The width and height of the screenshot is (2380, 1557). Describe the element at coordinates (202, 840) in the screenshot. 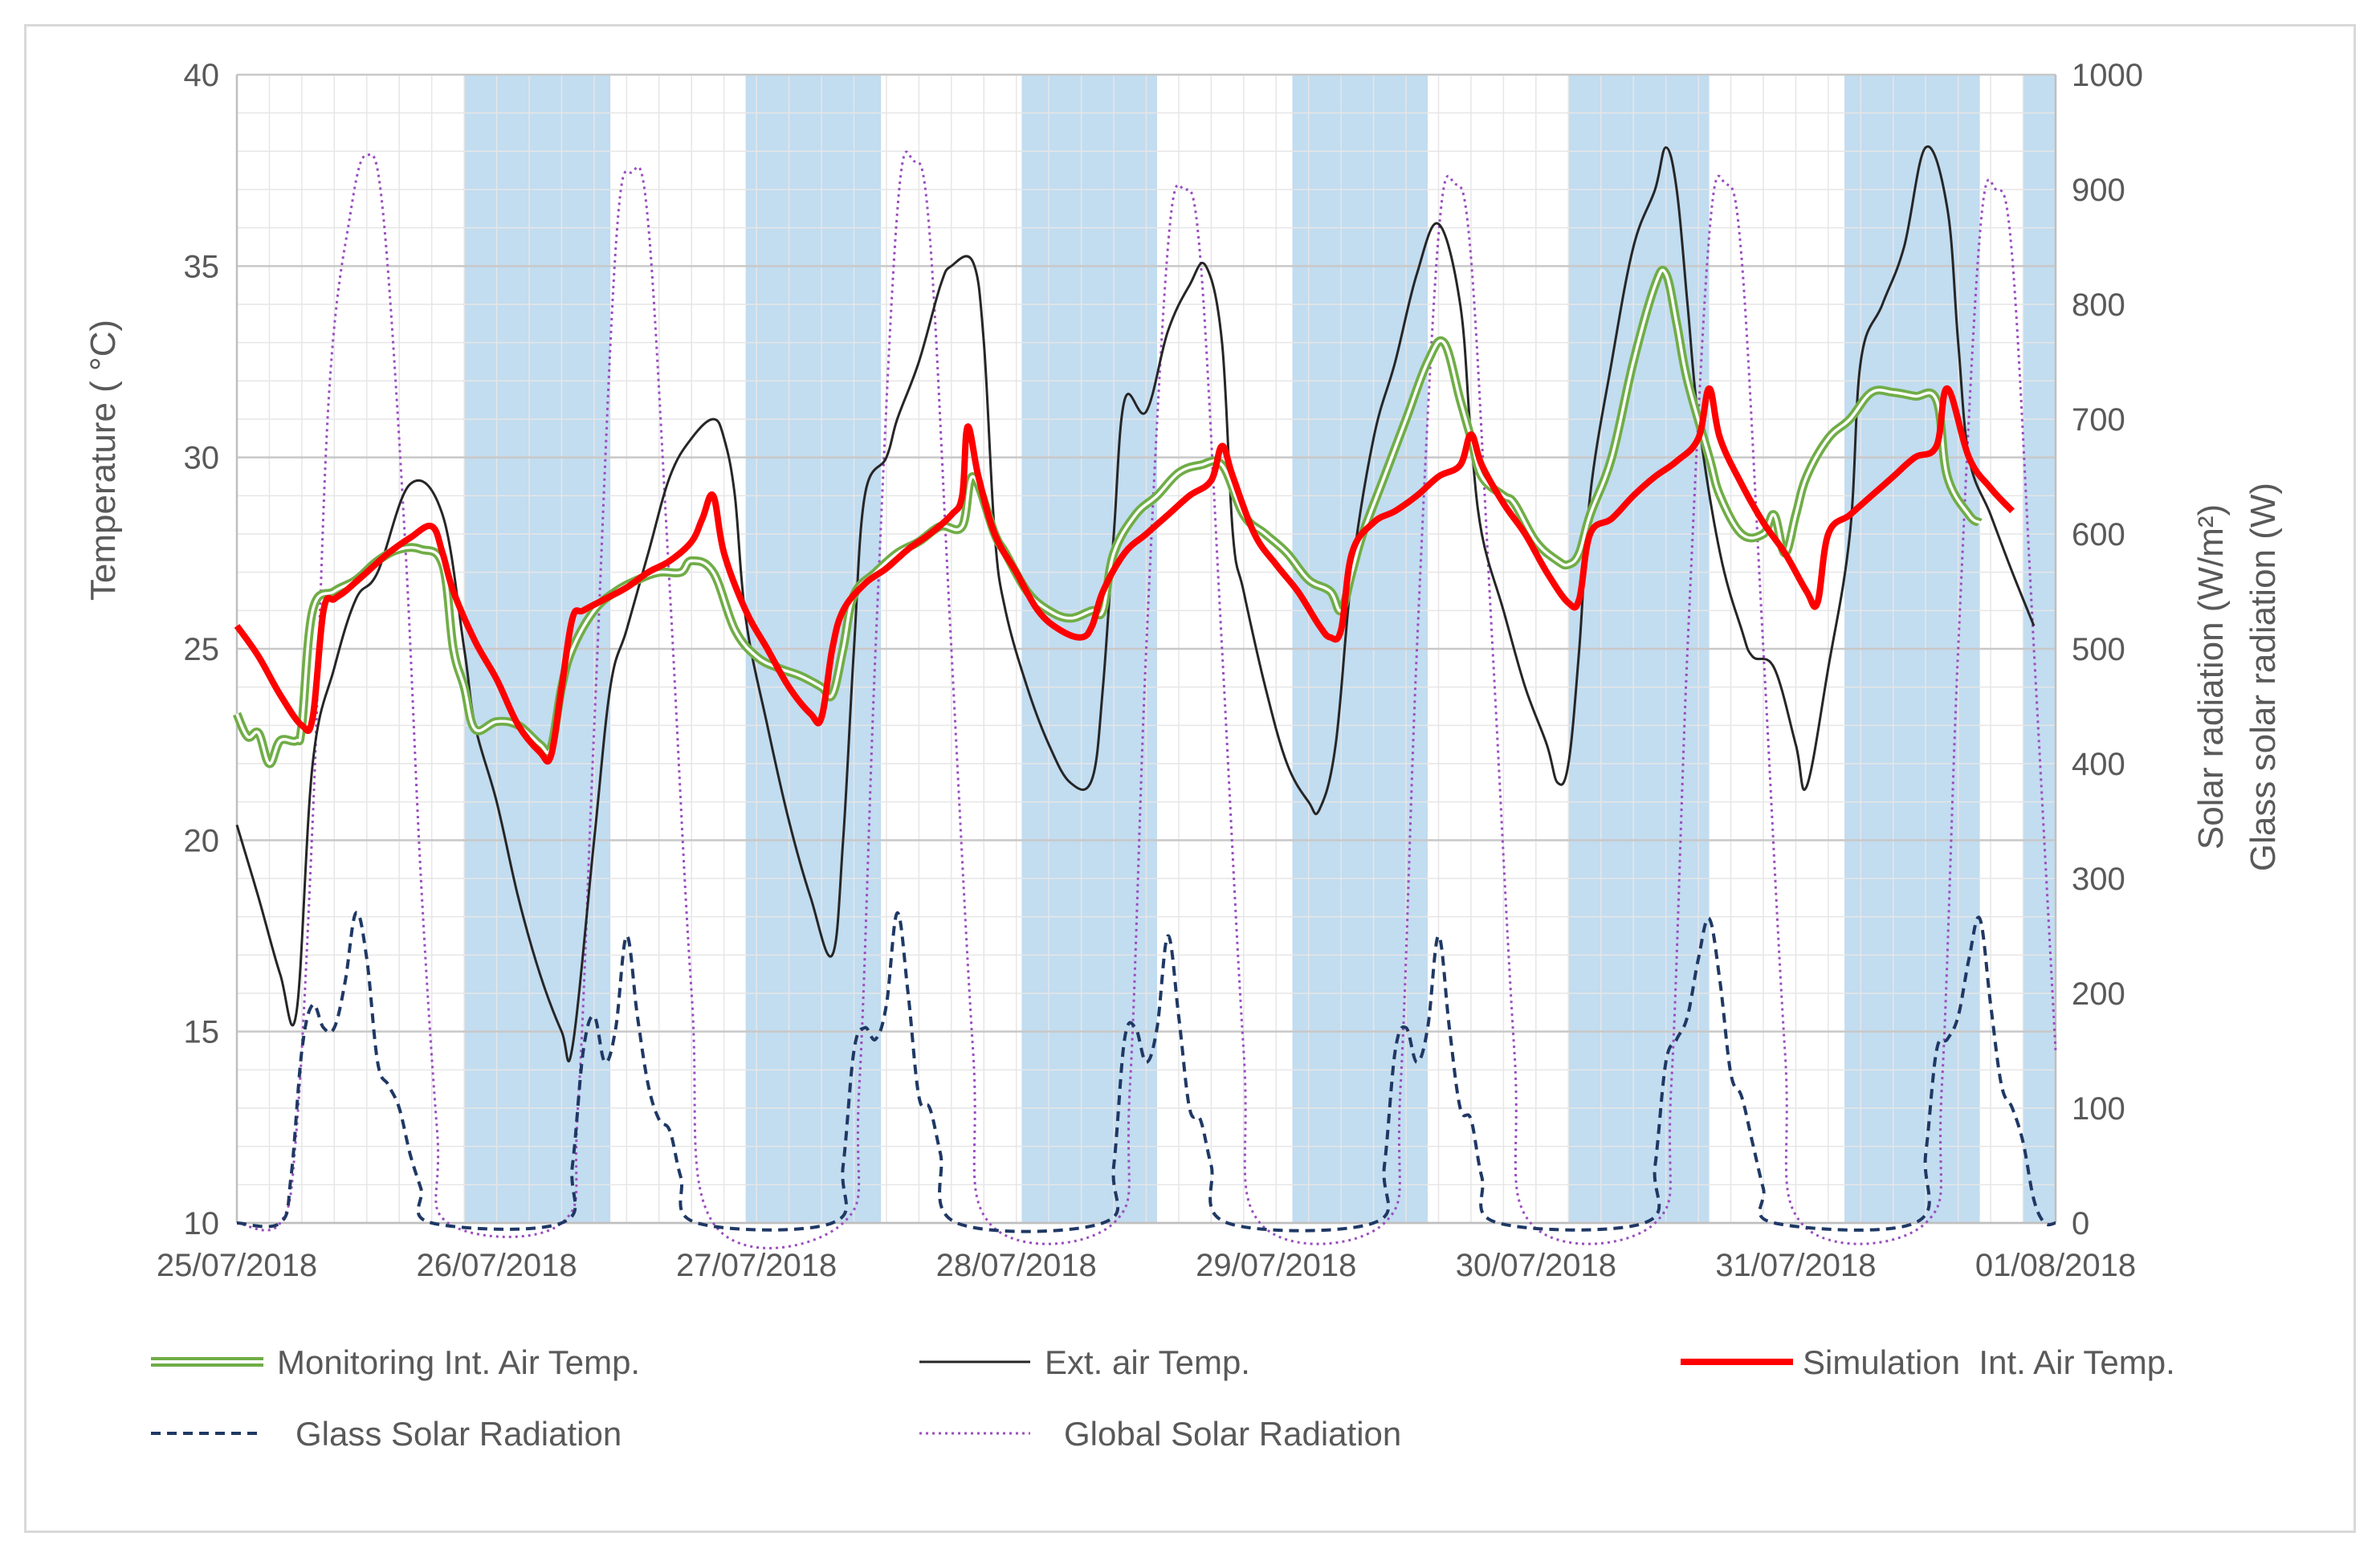

I see `y-left-tick-label: 20` at that location.